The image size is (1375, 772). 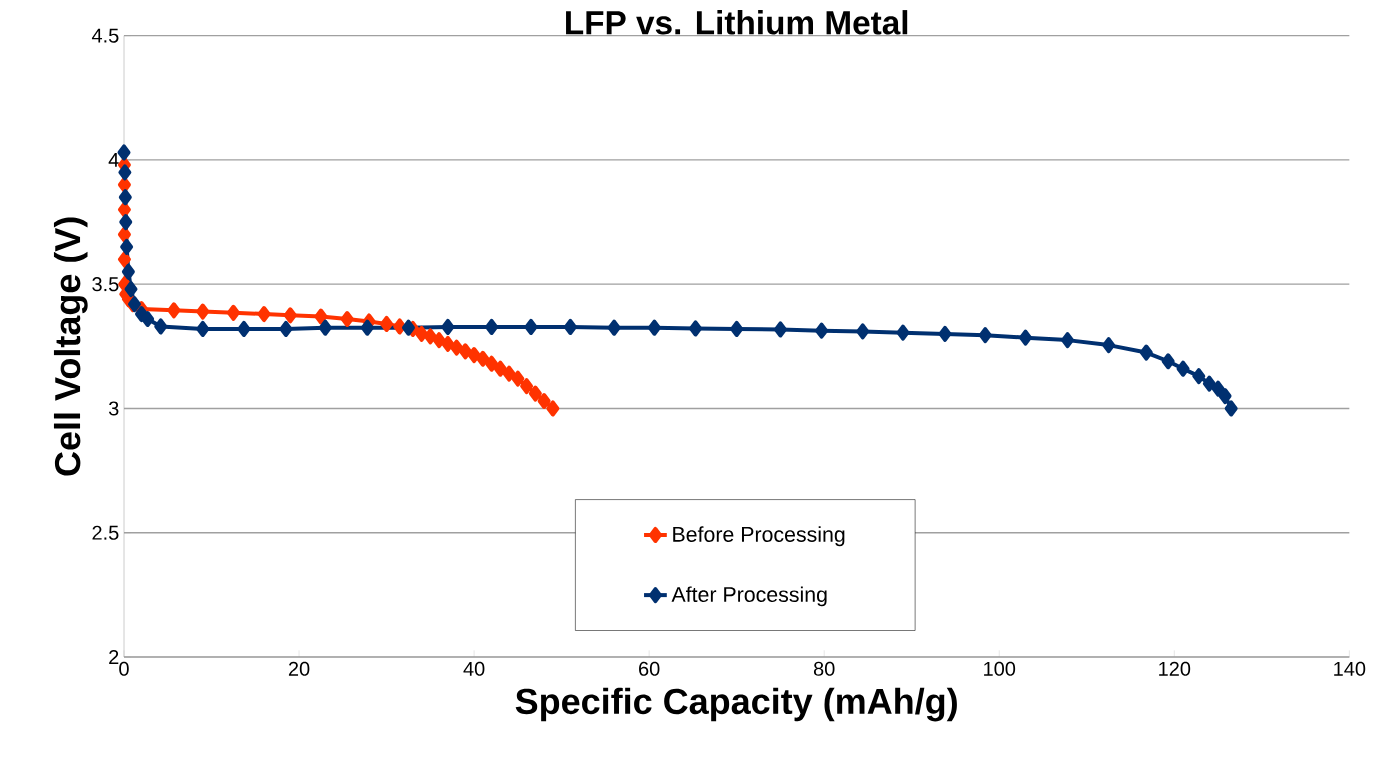 What do you see at coordinates (105, 532) in the screenshot?
I see `y-tick-label: 2.5` at bounding box center [105, 532].